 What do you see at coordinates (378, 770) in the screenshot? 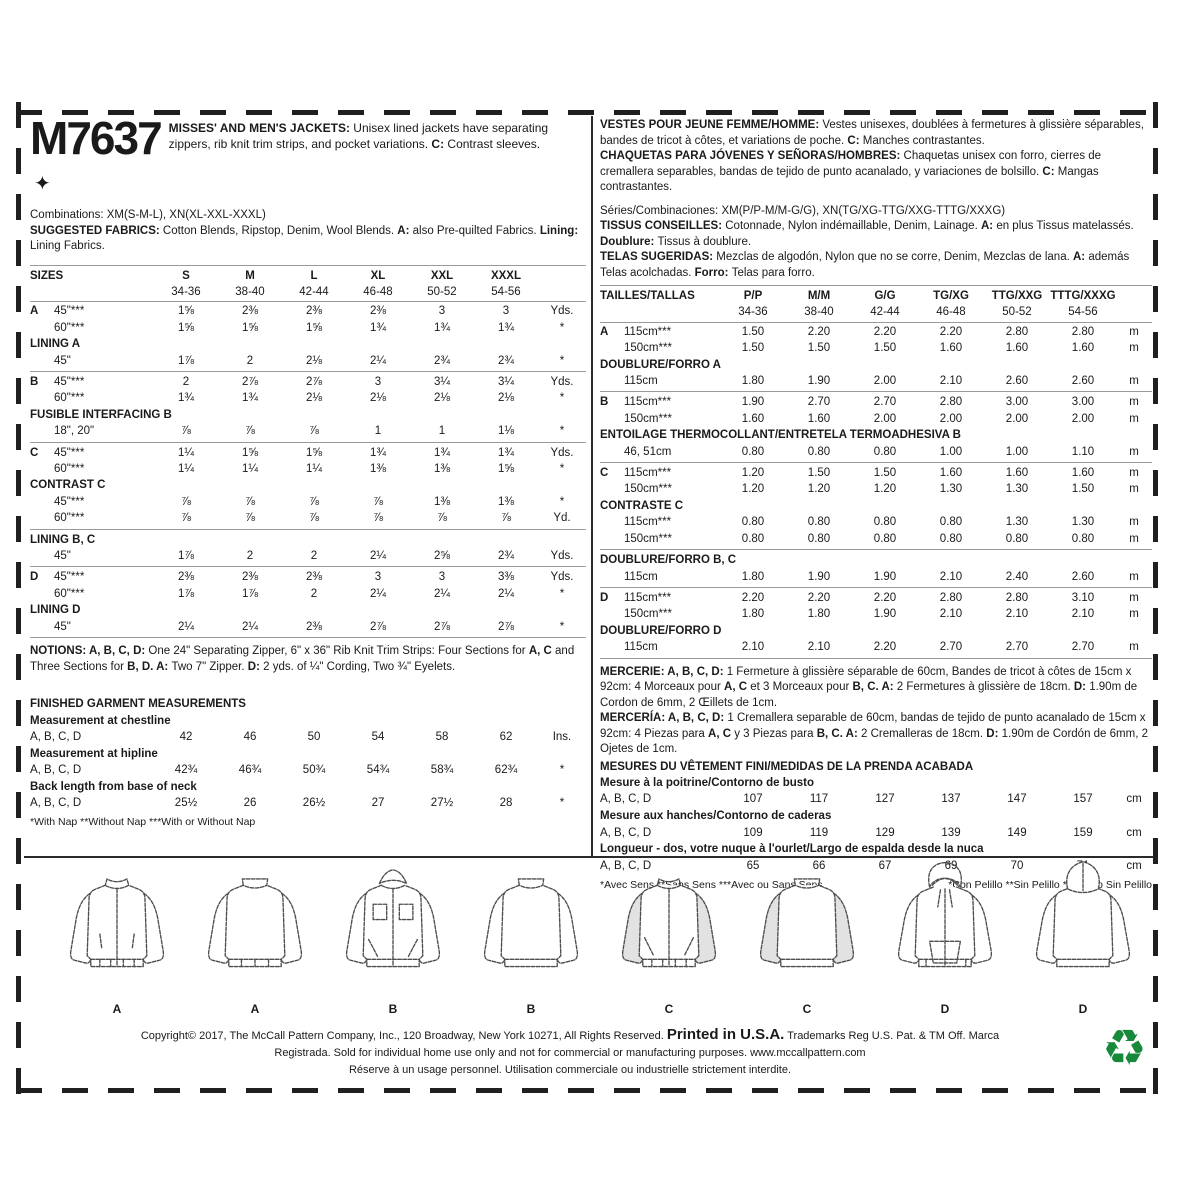
I see `table-cell: 54¾` at bounding box center [378, 770].